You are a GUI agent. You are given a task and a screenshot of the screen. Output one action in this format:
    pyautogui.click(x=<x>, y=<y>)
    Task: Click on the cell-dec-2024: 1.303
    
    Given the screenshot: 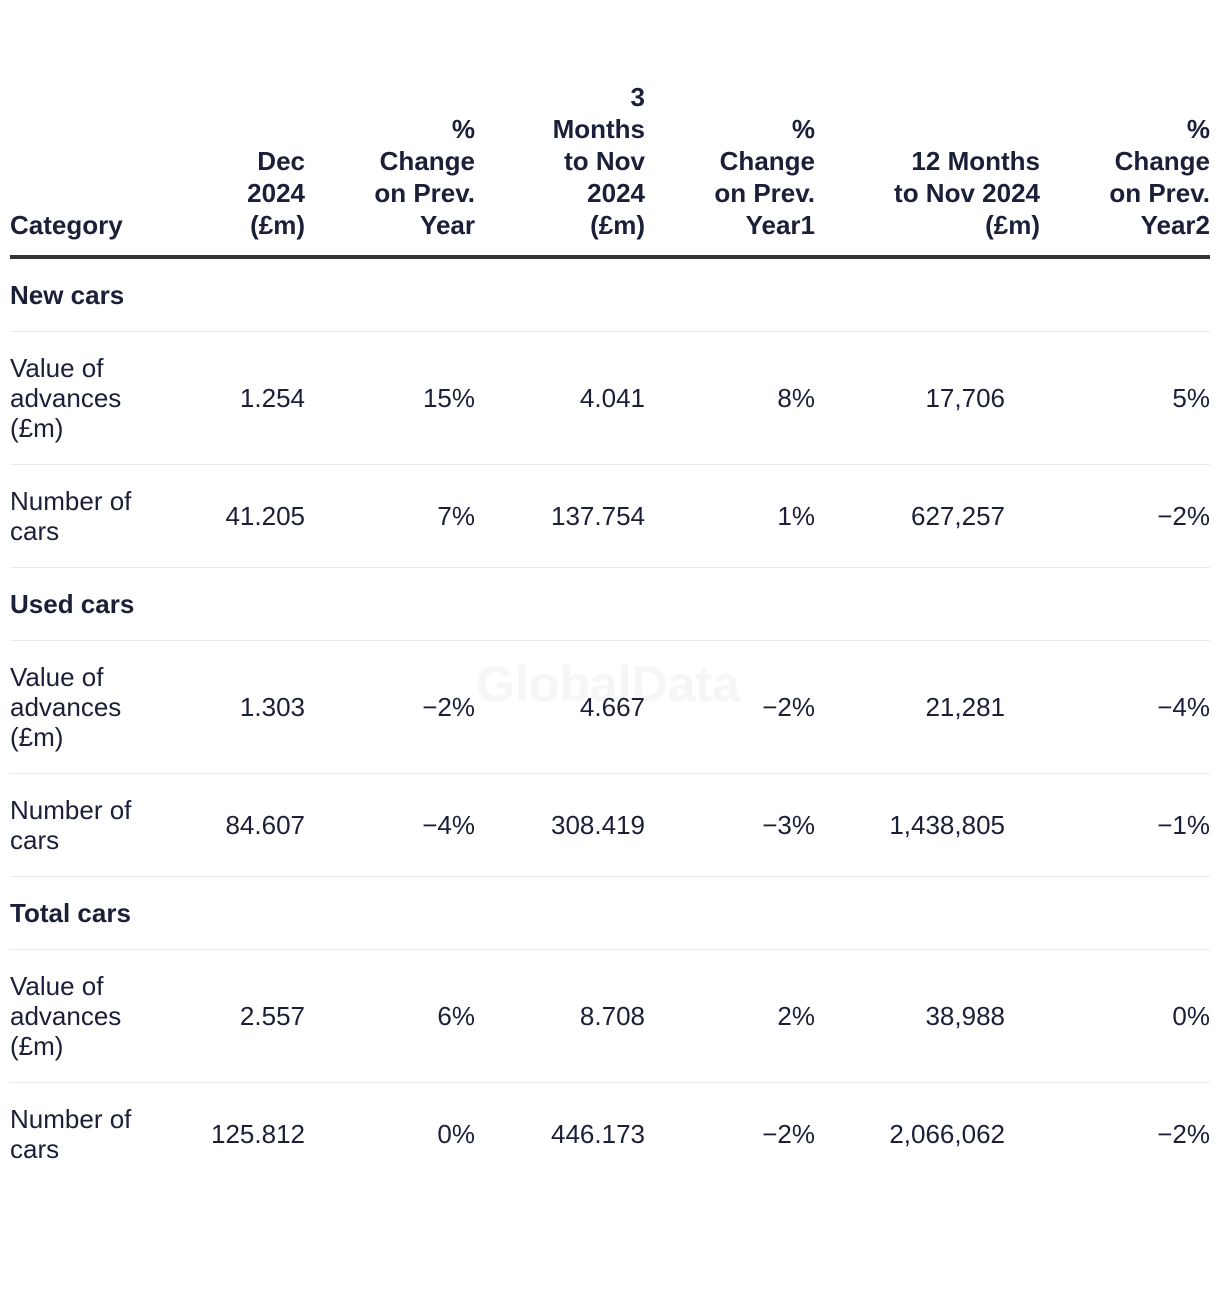 What is the action you would take?
    pyautogui.click(x=232, y=707)
    